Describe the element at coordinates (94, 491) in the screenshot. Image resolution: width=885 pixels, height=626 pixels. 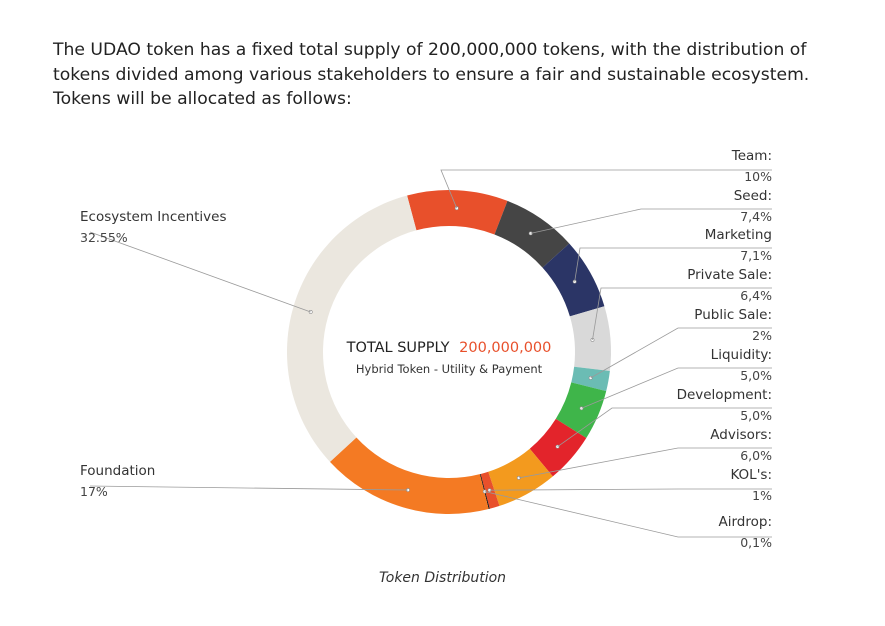
I see `slice-value-label: 17%` at that location.